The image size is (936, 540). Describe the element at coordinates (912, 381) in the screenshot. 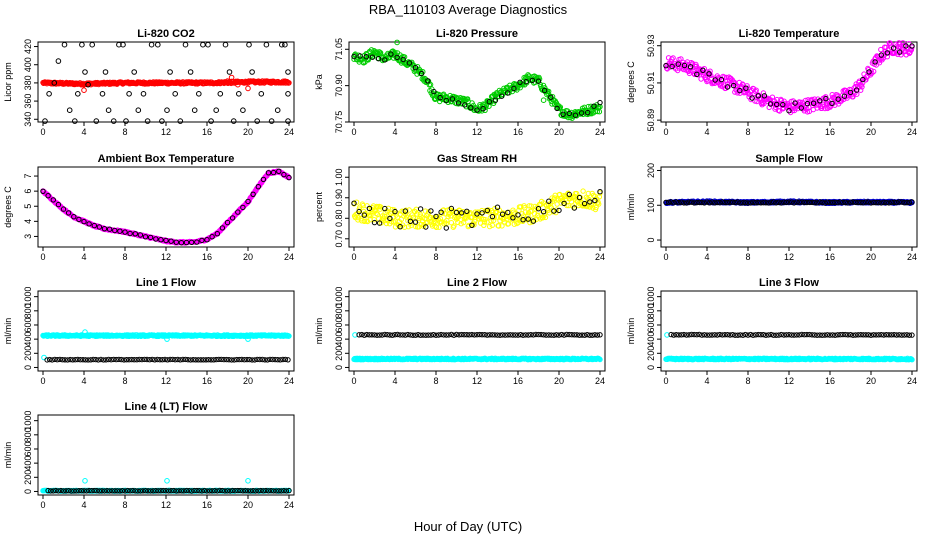

I see `x-tick-label: 24` at that location.